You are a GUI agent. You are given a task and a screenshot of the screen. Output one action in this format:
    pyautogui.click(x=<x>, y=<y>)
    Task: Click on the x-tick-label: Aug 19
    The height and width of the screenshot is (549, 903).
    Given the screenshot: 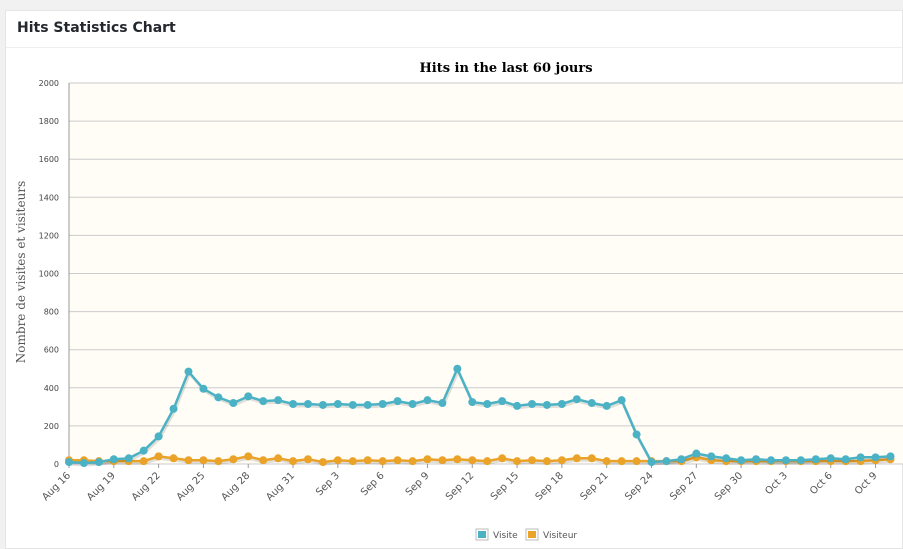 What is the action you would take?
    pyautogui.click(x=101, y=486)
    